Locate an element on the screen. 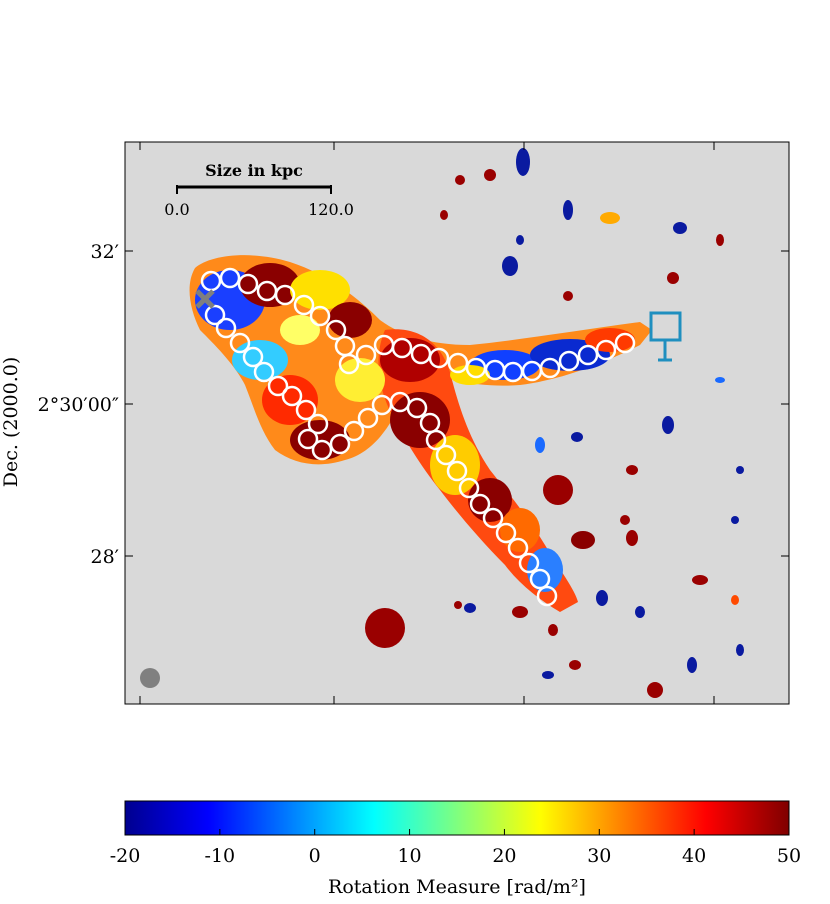  scale-bar-start-label: 0.0 is located at coordinates (176, 209).